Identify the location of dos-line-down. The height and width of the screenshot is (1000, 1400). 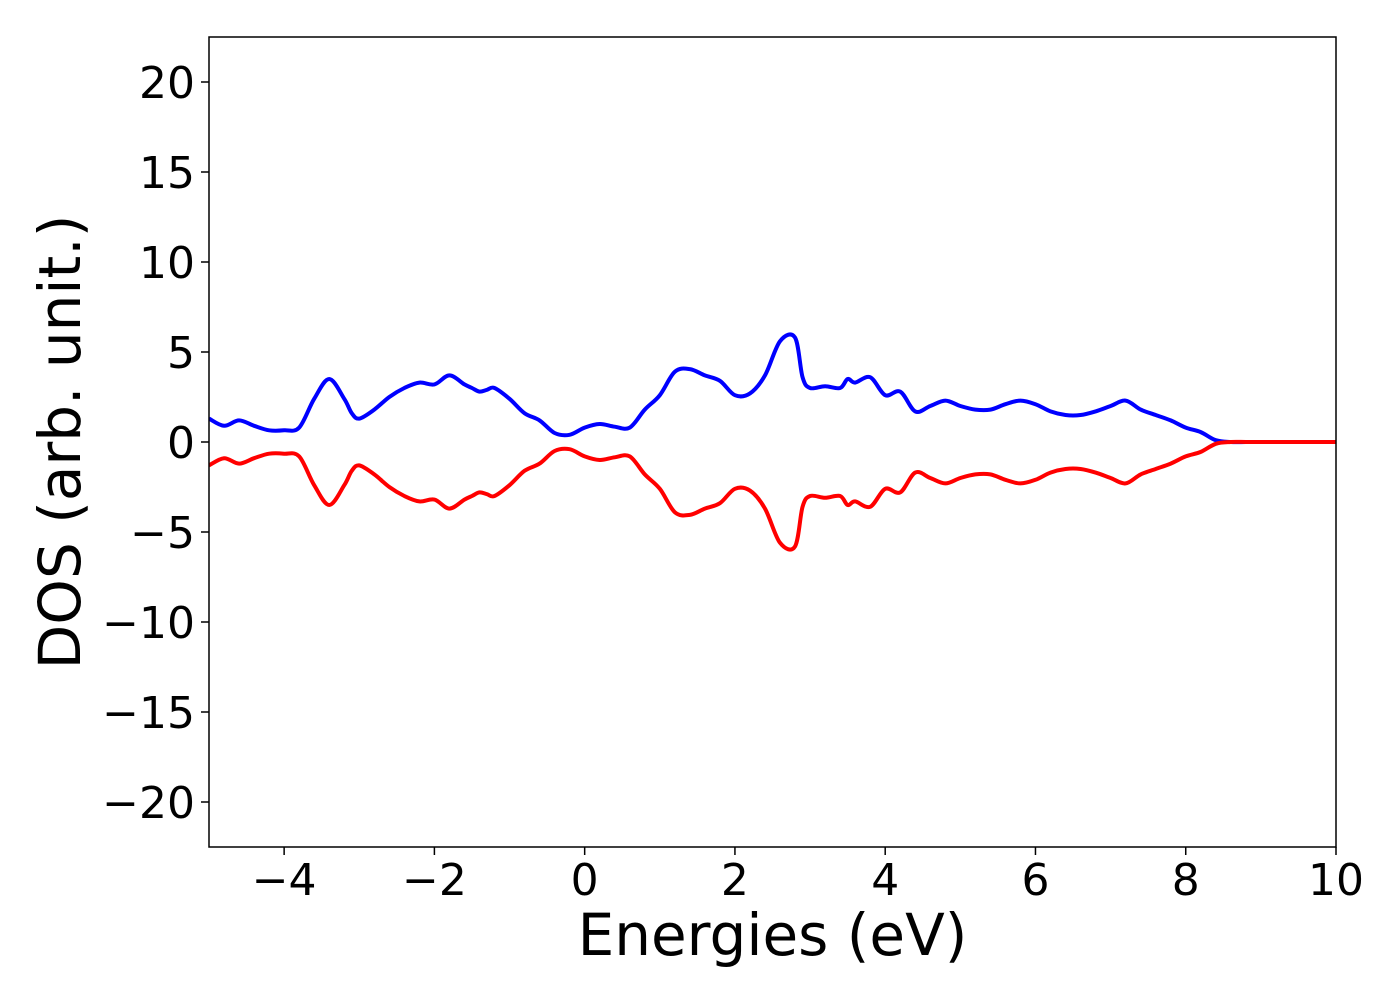
(772, 495).